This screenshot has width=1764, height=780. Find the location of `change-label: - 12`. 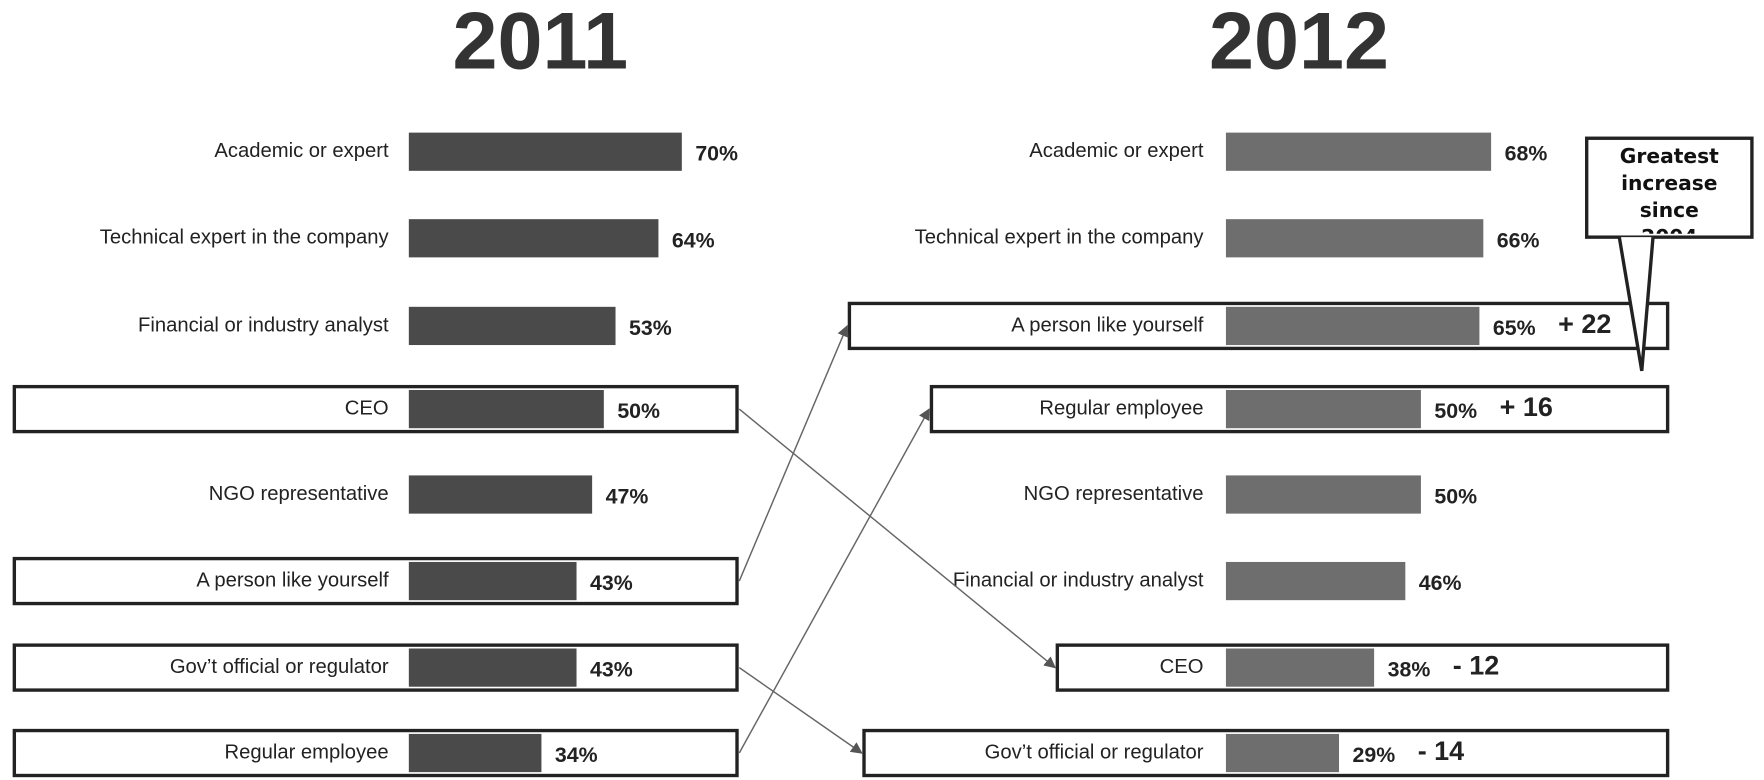

change-label: - 12 is located at coordinates (1476, 666).